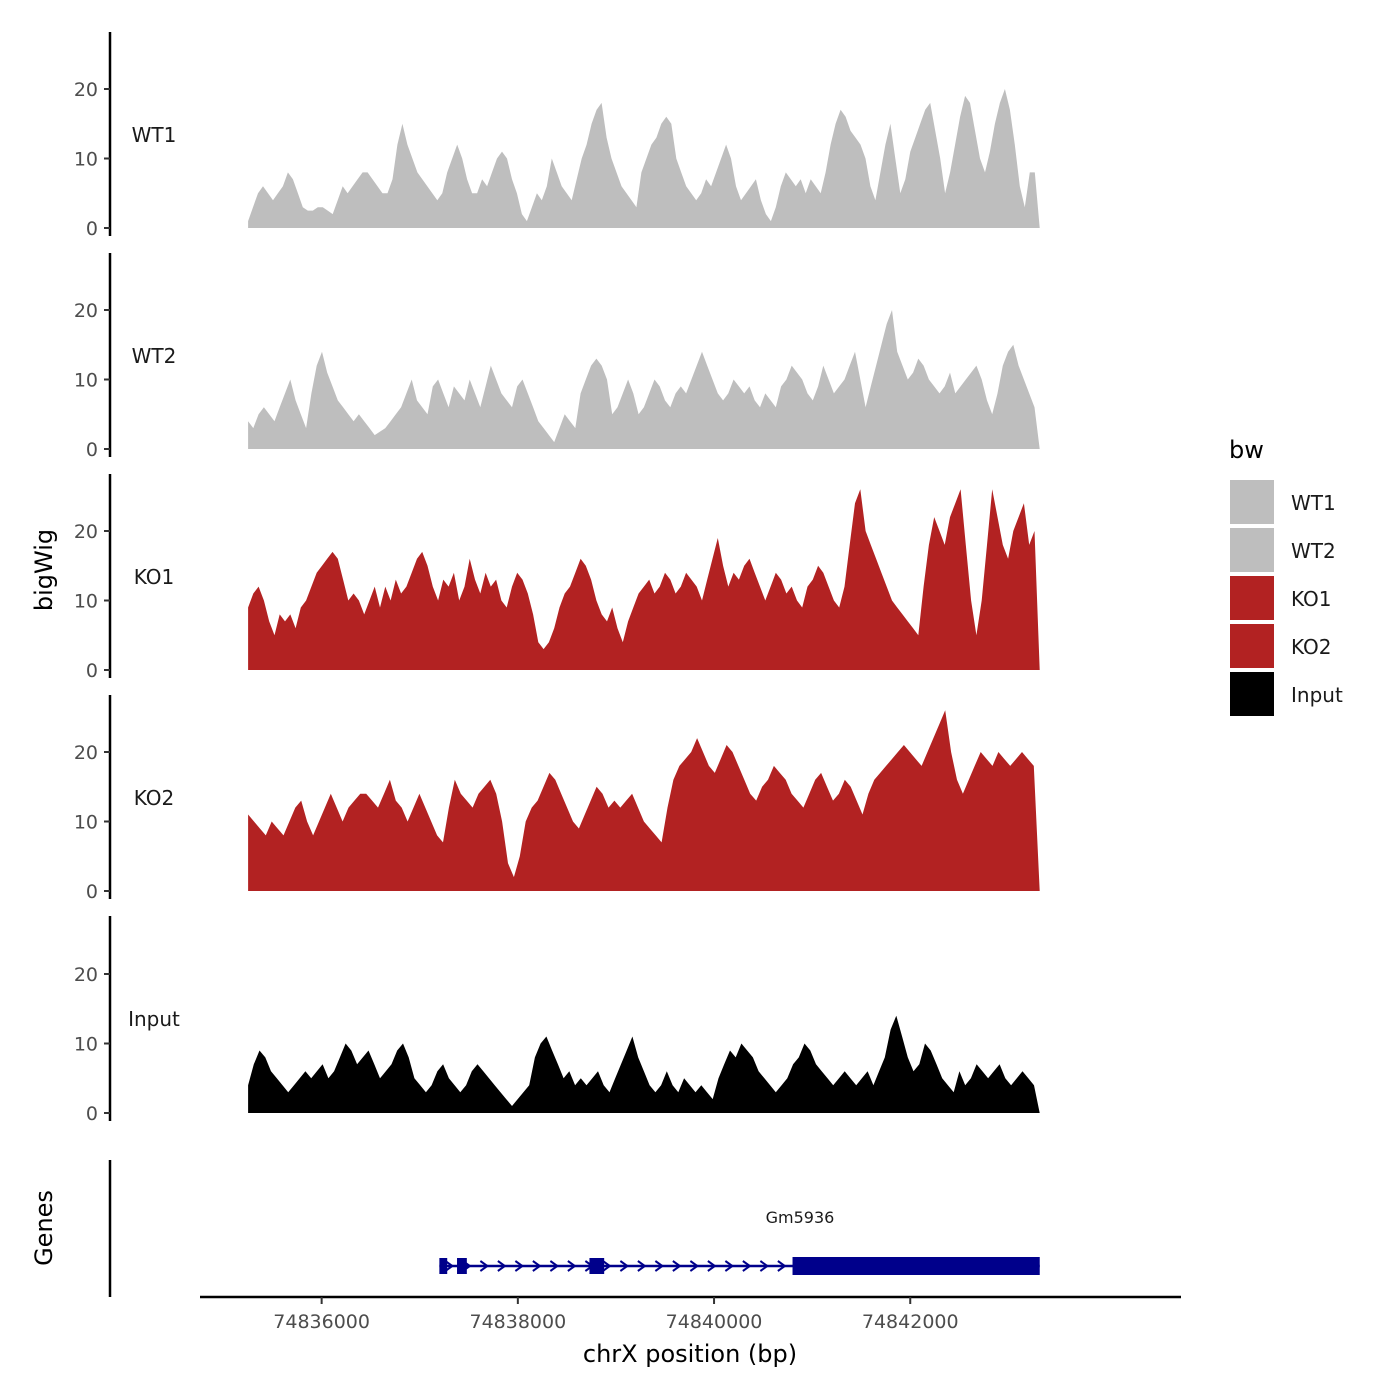  Describe the element at coordinates (800, 1217) in the screenshot. I see `gene-name-label: Gm5936` at that location.